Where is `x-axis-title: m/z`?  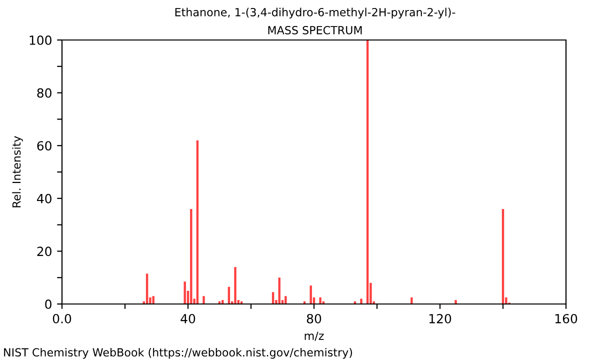 x-axis-title: m/z is located at coordinates (314, 336).